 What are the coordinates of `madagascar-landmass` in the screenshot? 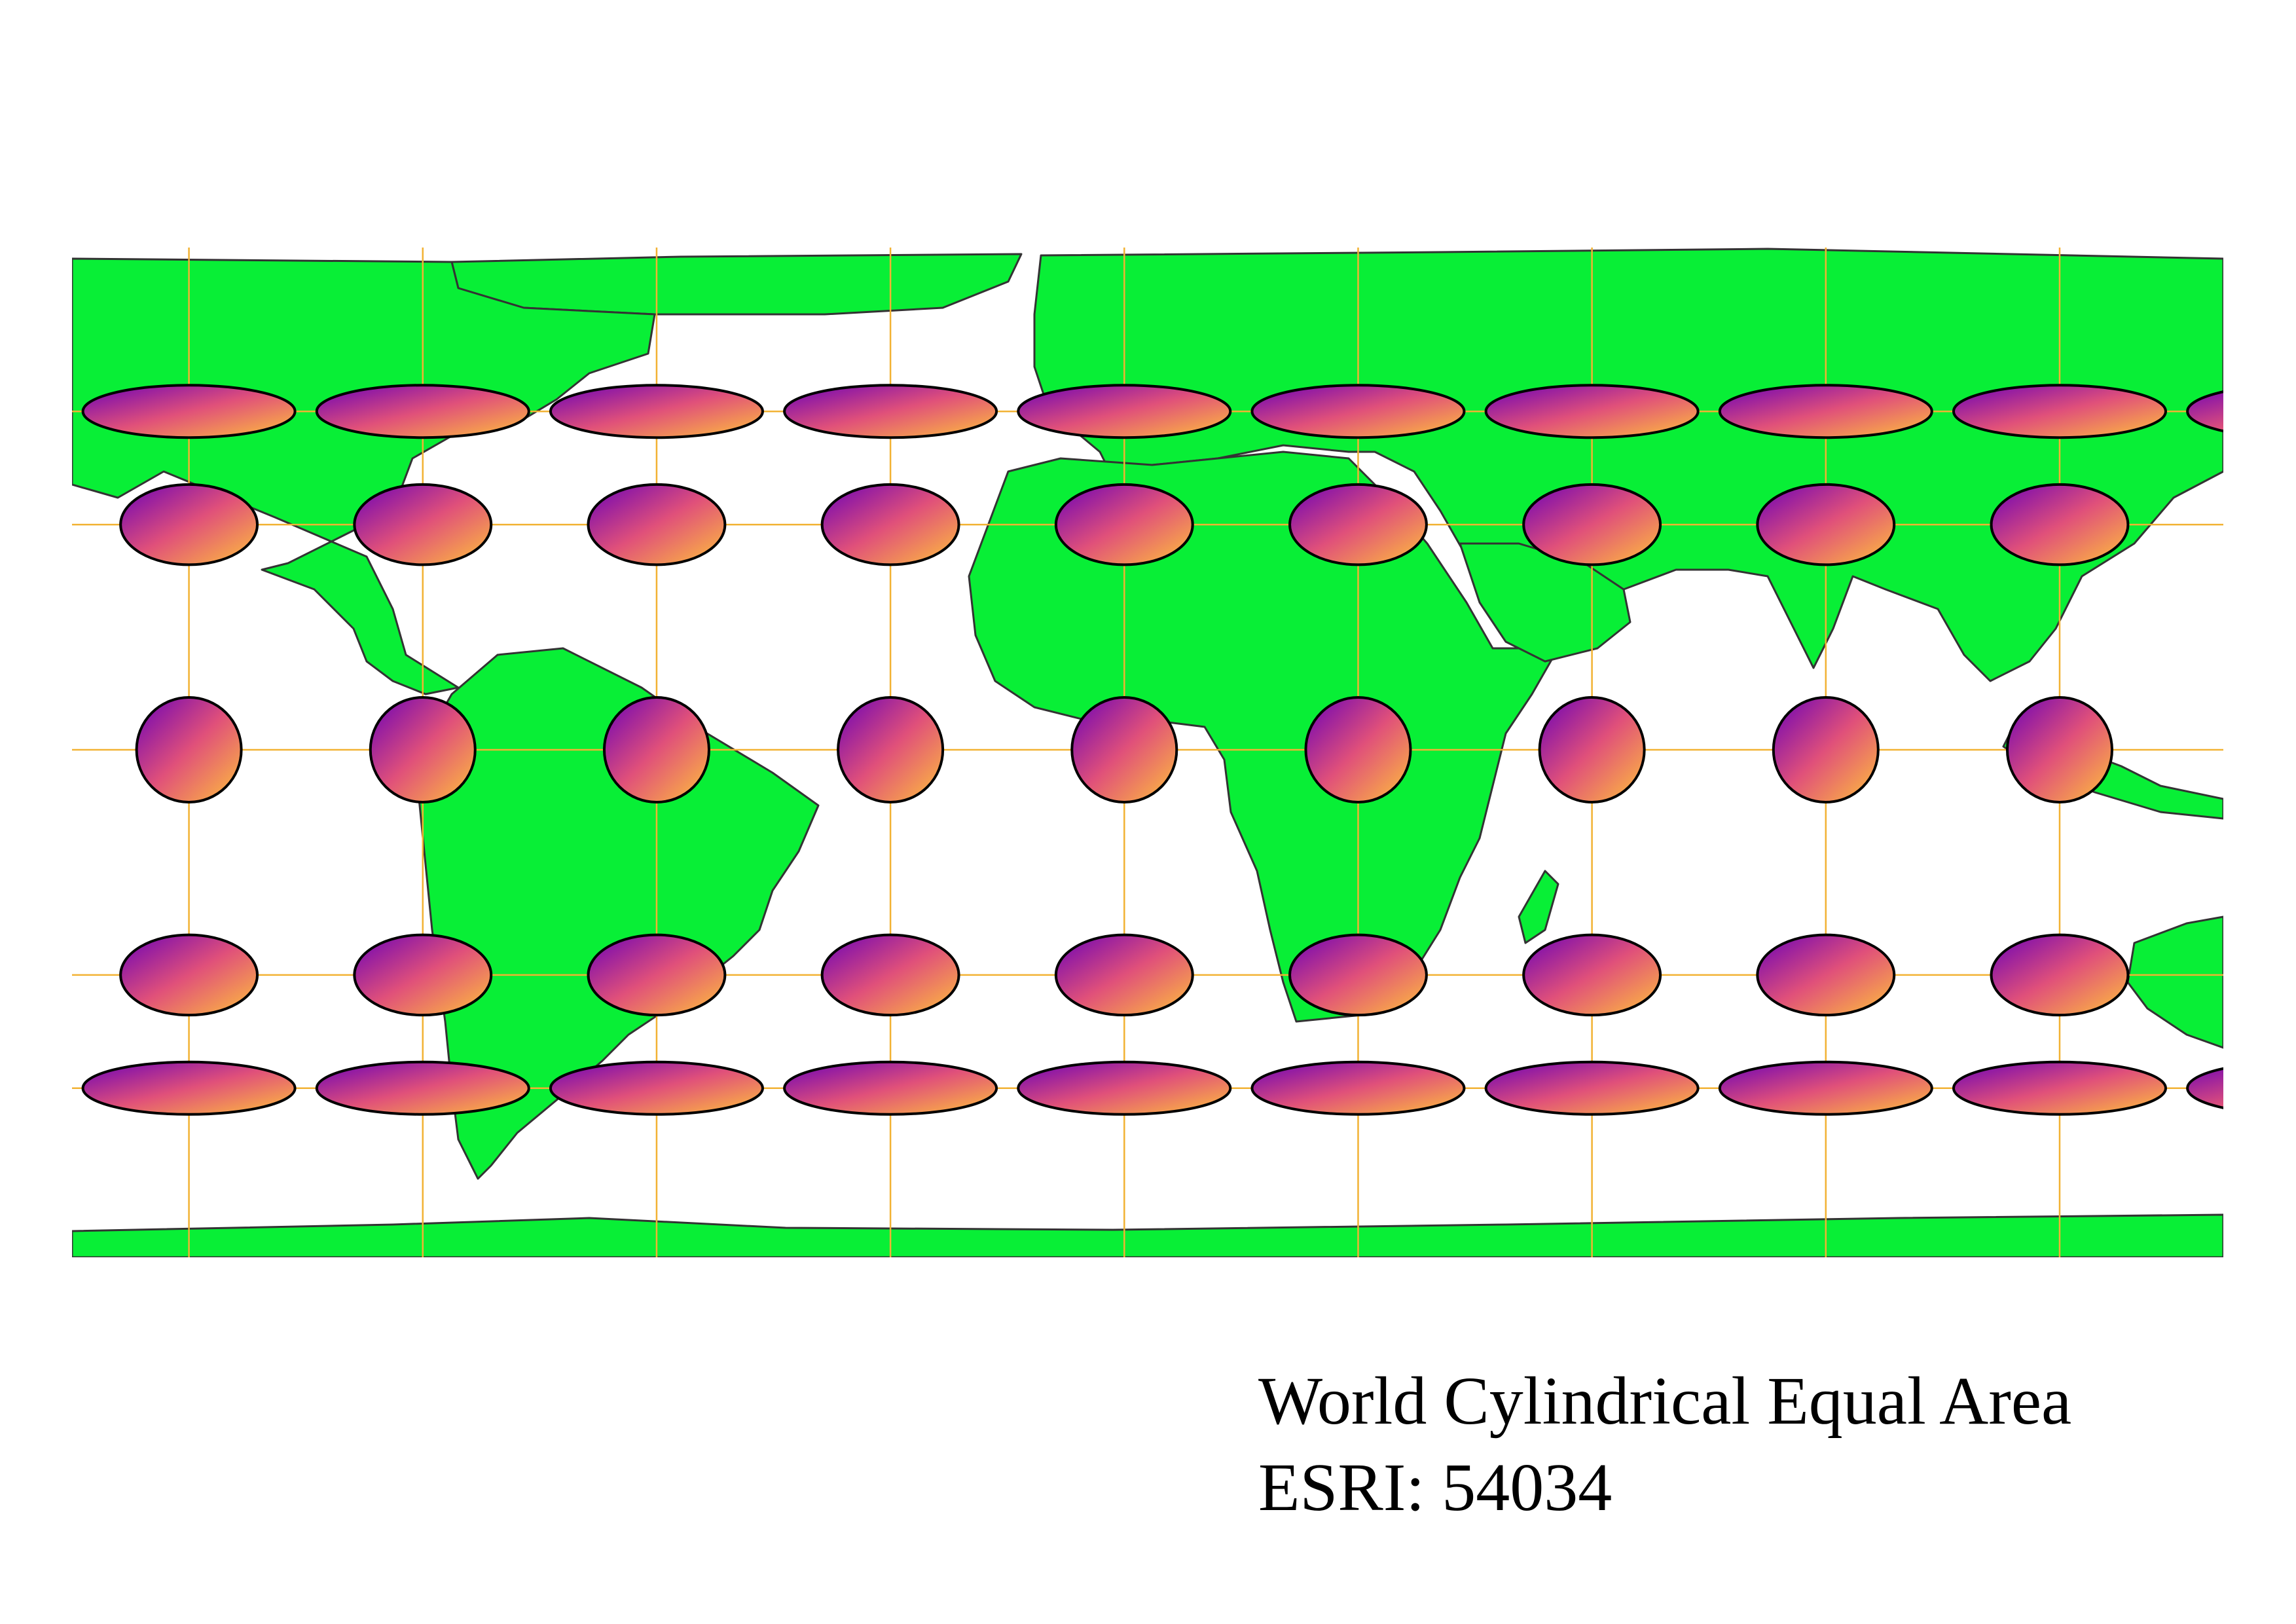 It's located at (1538, 907).